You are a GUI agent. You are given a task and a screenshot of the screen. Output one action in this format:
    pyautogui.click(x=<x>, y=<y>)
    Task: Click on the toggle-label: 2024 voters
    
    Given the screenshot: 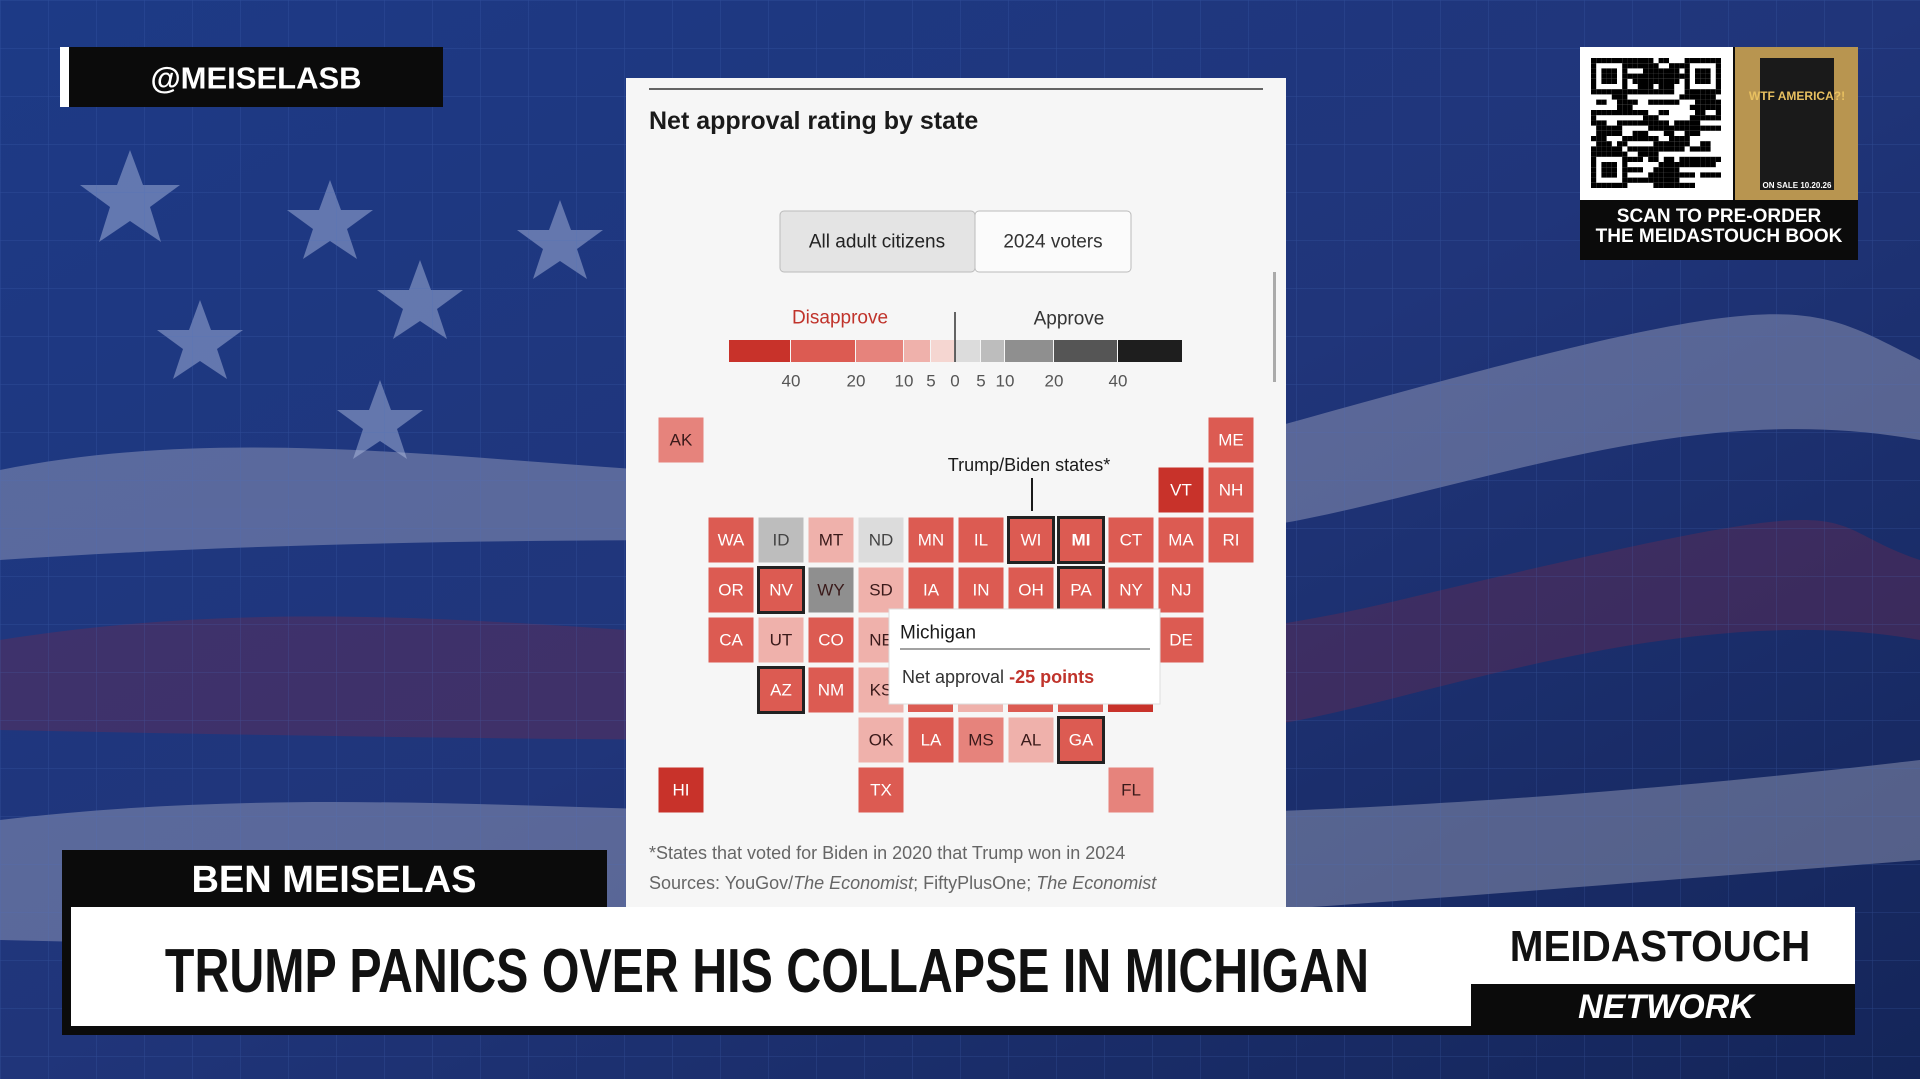 What is the action you would take?
    pyautogui.click(x=1052, y=242)
    